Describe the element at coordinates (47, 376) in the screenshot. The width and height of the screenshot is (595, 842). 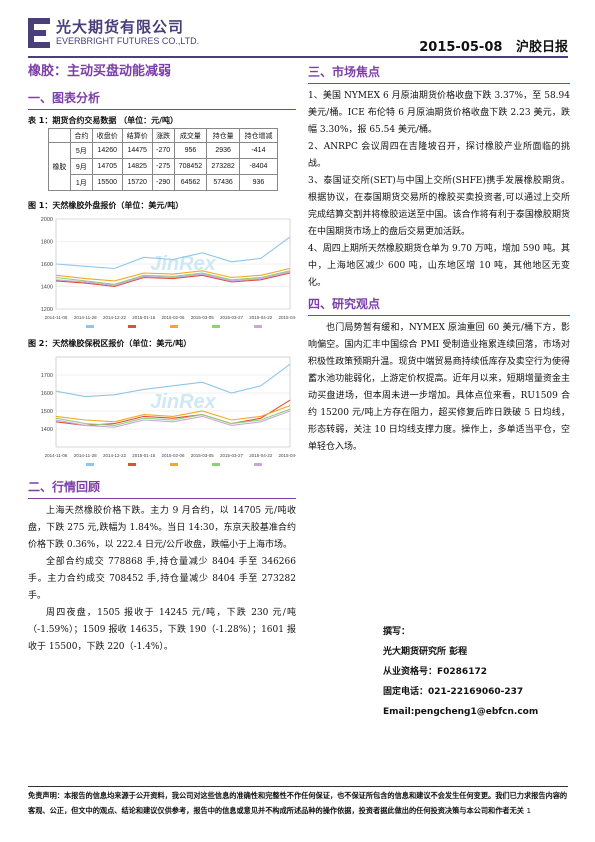
I see `y-tick-label: 1700` at that location.